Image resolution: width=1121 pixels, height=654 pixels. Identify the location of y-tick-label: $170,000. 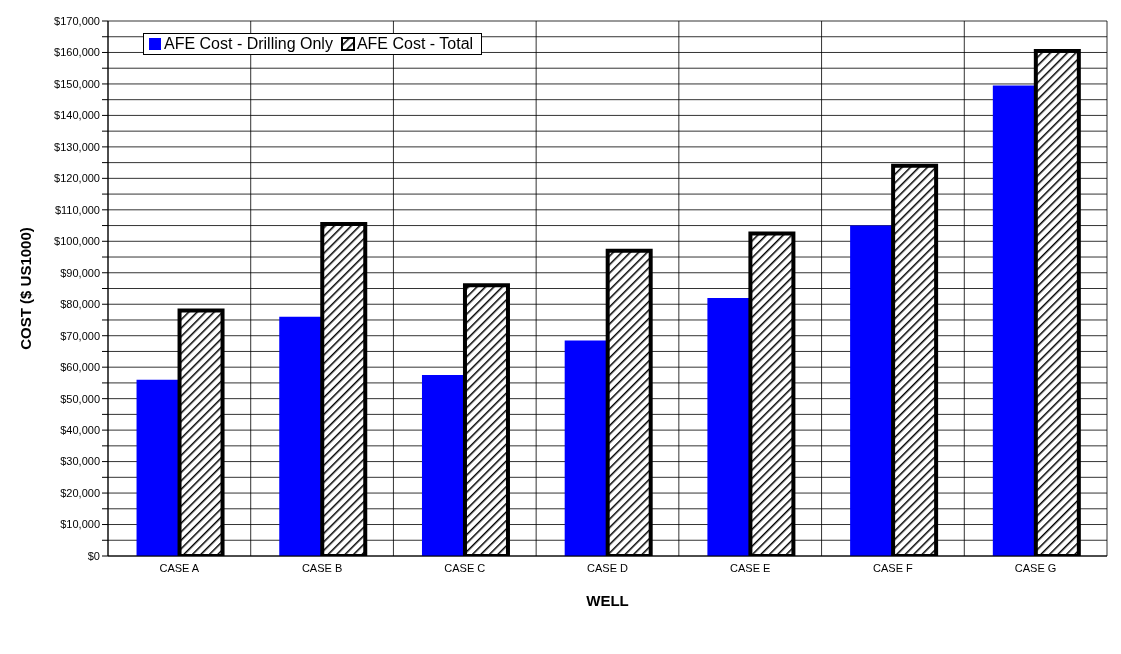
(77, 20).